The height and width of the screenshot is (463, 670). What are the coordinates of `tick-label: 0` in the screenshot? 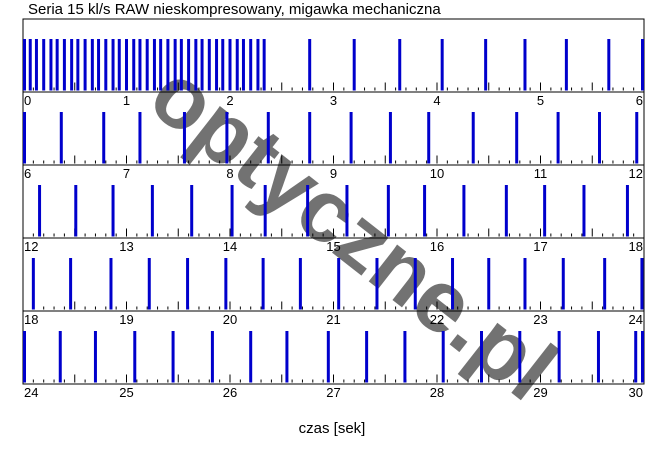 It's located at (27, 100).